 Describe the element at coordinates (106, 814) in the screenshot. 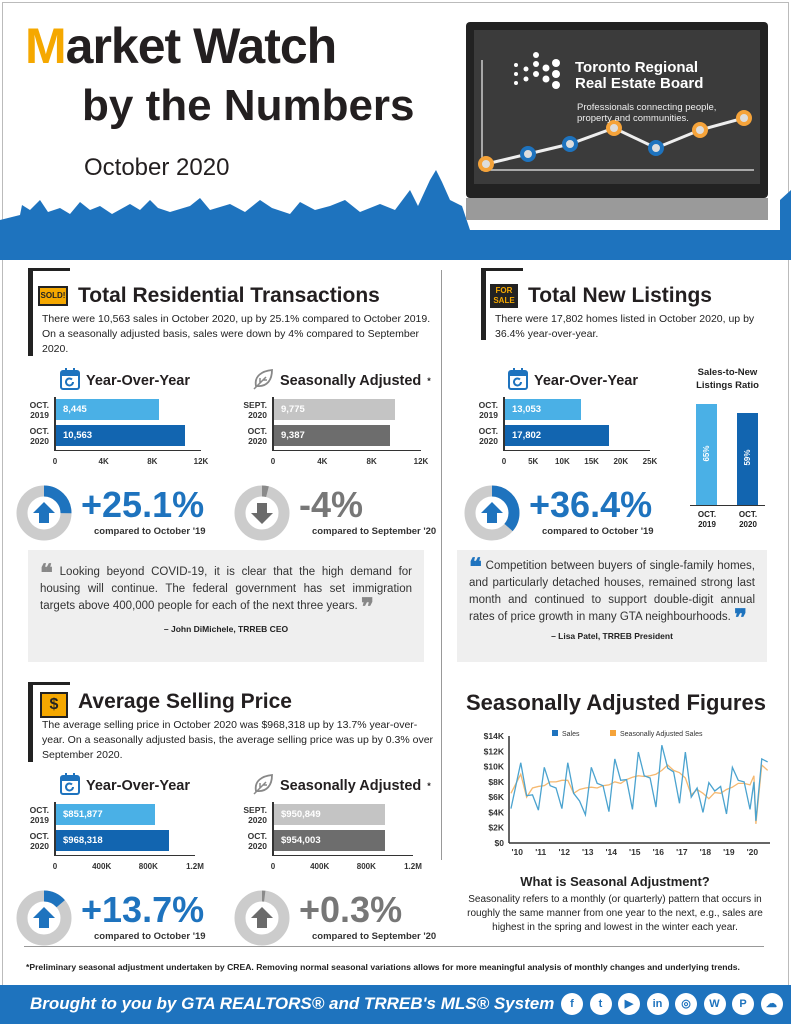

I see `bar: $851,877` at that location.